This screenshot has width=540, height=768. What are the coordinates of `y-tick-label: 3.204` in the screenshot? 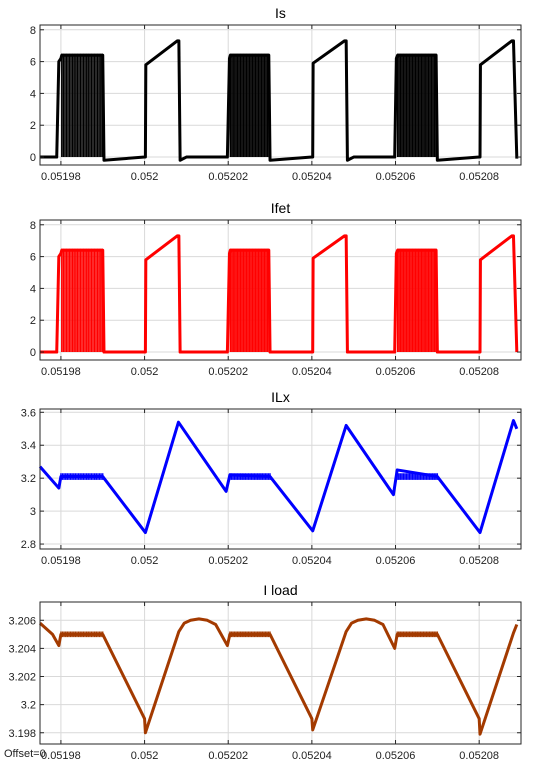 It's located at (22, 649).